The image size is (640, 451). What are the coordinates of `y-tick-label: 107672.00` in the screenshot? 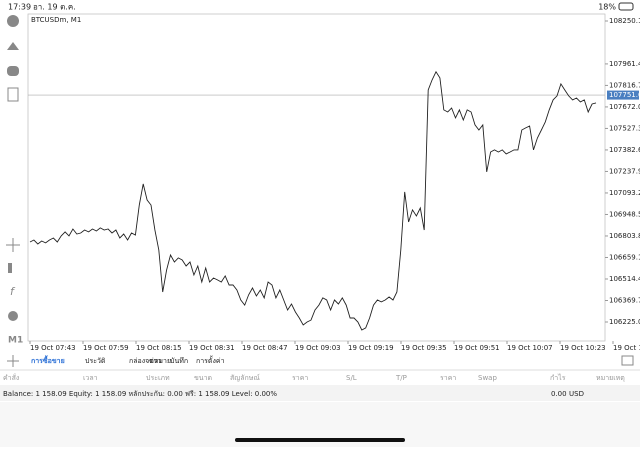 It's located at (624, 107).